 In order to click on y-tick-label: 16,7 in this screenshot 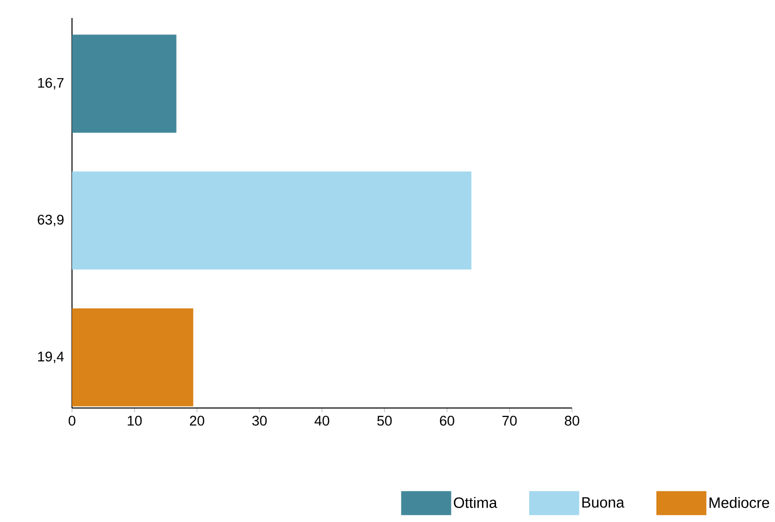, I will do `click(51, 84)`.